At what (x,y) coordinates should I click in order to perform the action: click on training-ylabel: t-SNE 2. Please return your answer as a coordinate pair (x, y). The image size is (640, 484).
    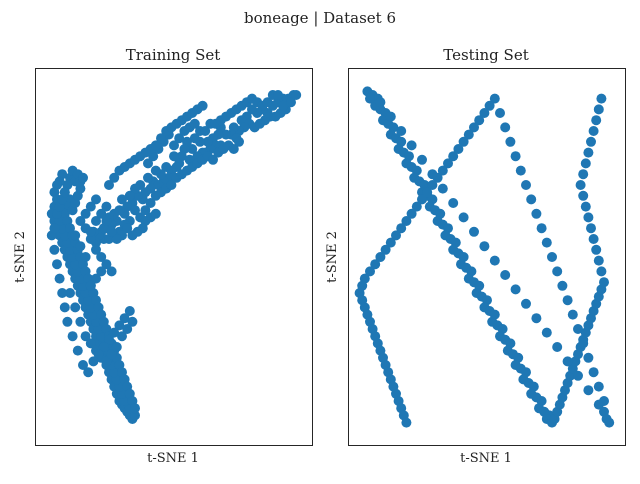
    Looking at the image, I should click on (20, 257).